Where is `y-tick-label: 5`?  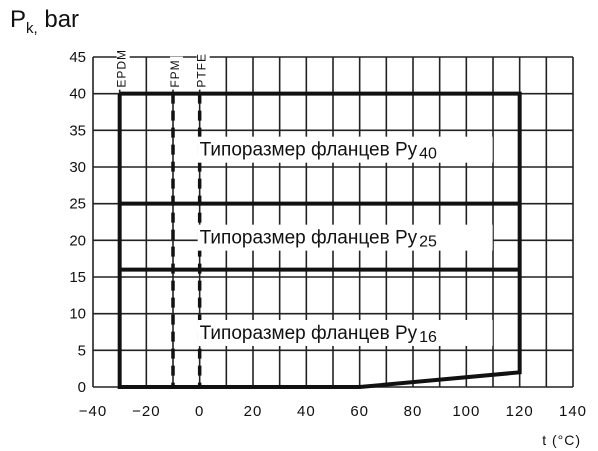 y-tick-label: 5 is located at coordinates (82, 350).